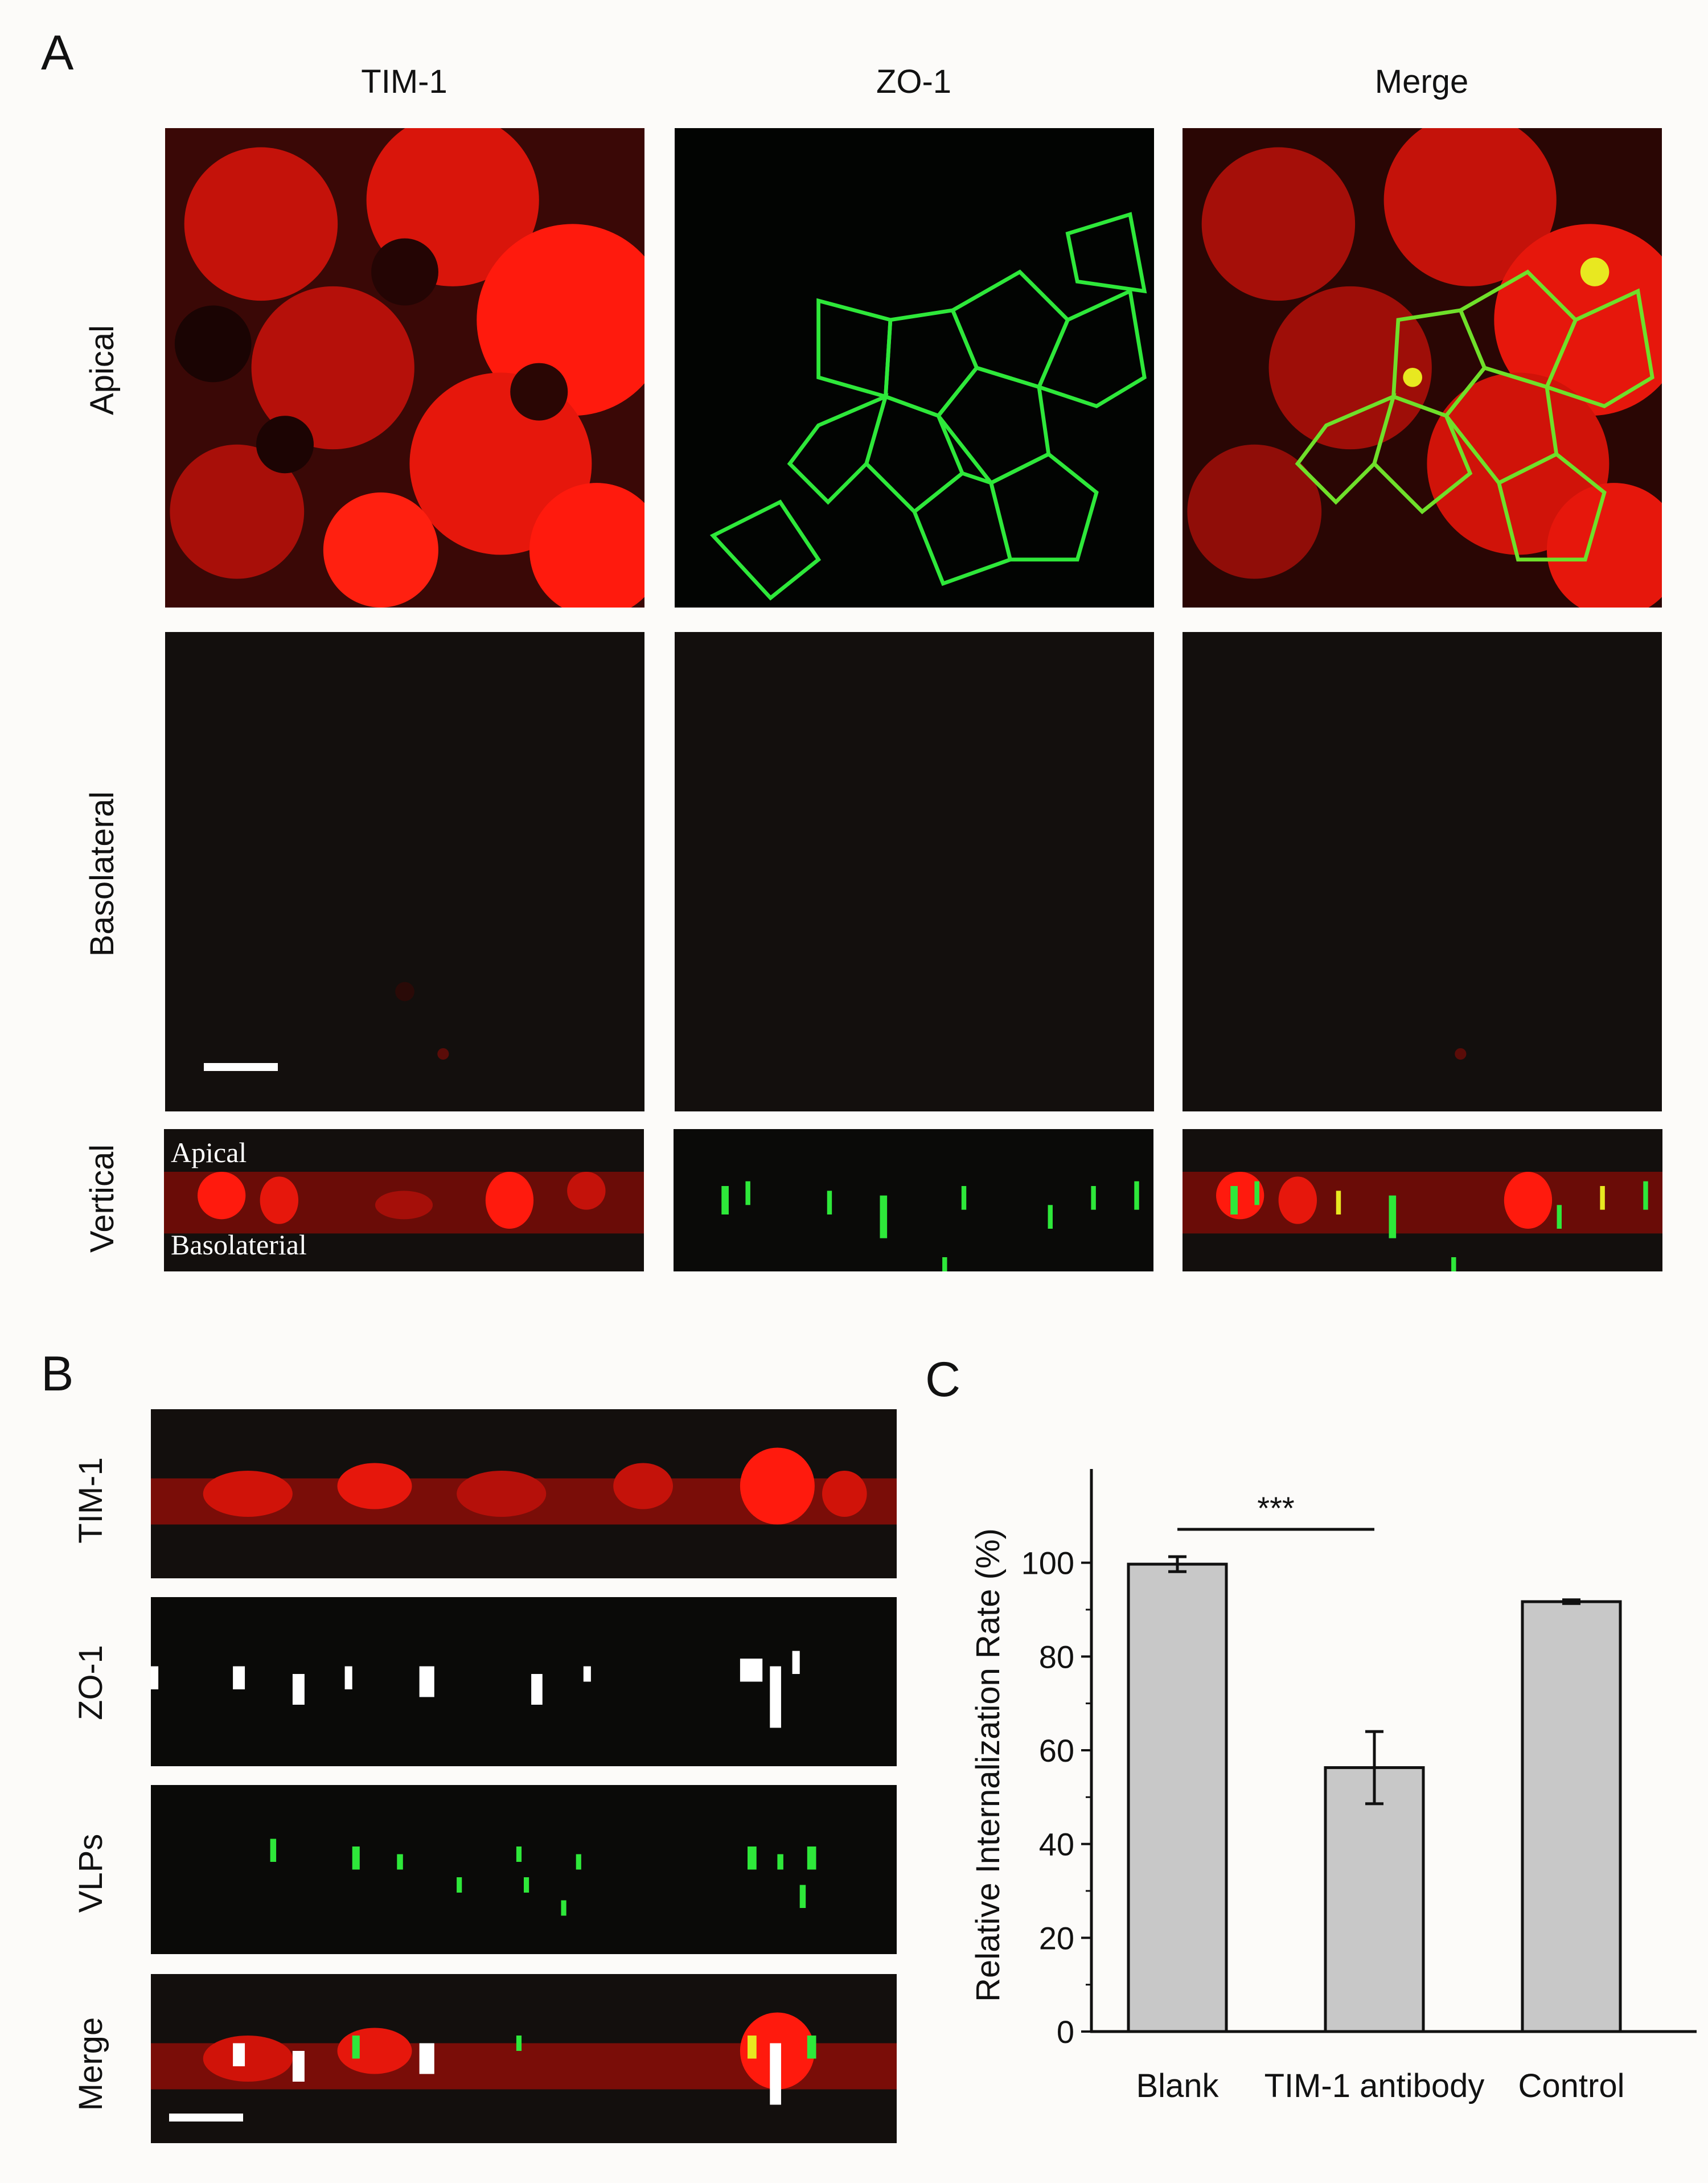  I want to click on image-basolateral-tim1, so click(404, 871).